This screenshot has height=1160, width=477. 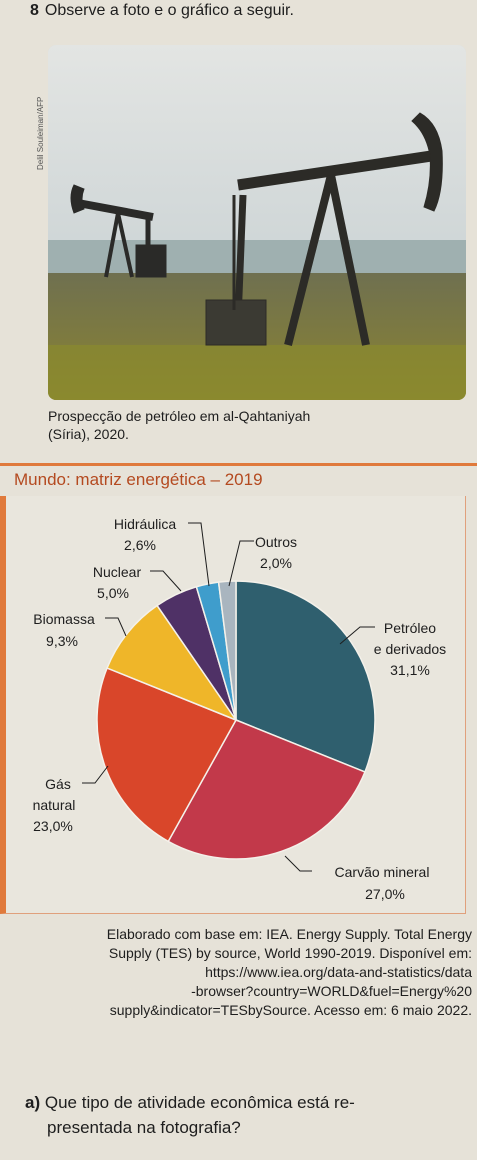 What do you see at coordinates (34, 10) in the screenshot?
I see `question-number: 8` at bounding box center [34, 10].